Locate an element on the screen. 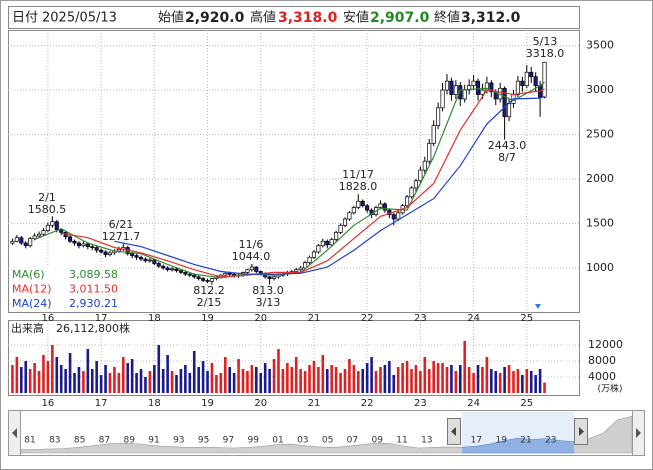 The image size is (653, 470). x-tick-label: 16 is located at coordinates (48, 403).